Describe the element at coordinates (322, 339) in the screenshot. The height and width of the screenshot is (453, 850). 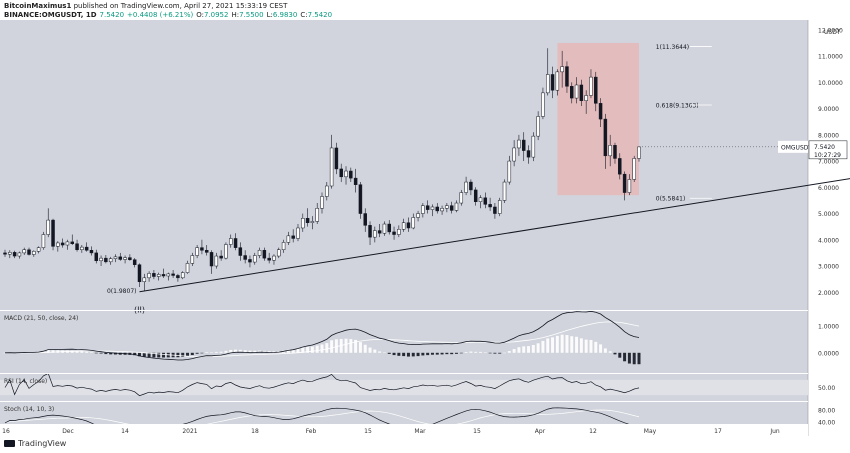
I see `macd-signal-line` at that location.